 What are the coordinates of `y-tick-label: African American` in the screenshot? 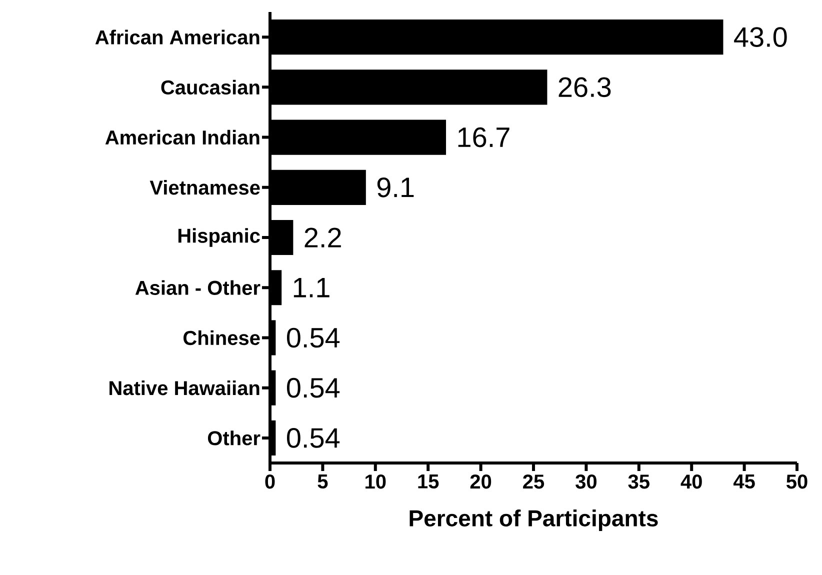 It's located at (177, 37).